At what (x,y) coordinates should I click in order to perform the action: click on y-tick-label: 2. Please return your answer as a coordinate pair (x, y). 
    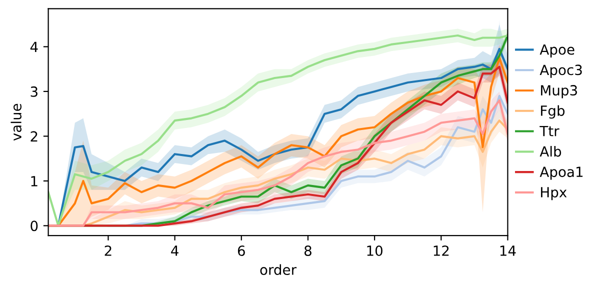
    Looking at the image, I should click on (34, 136).